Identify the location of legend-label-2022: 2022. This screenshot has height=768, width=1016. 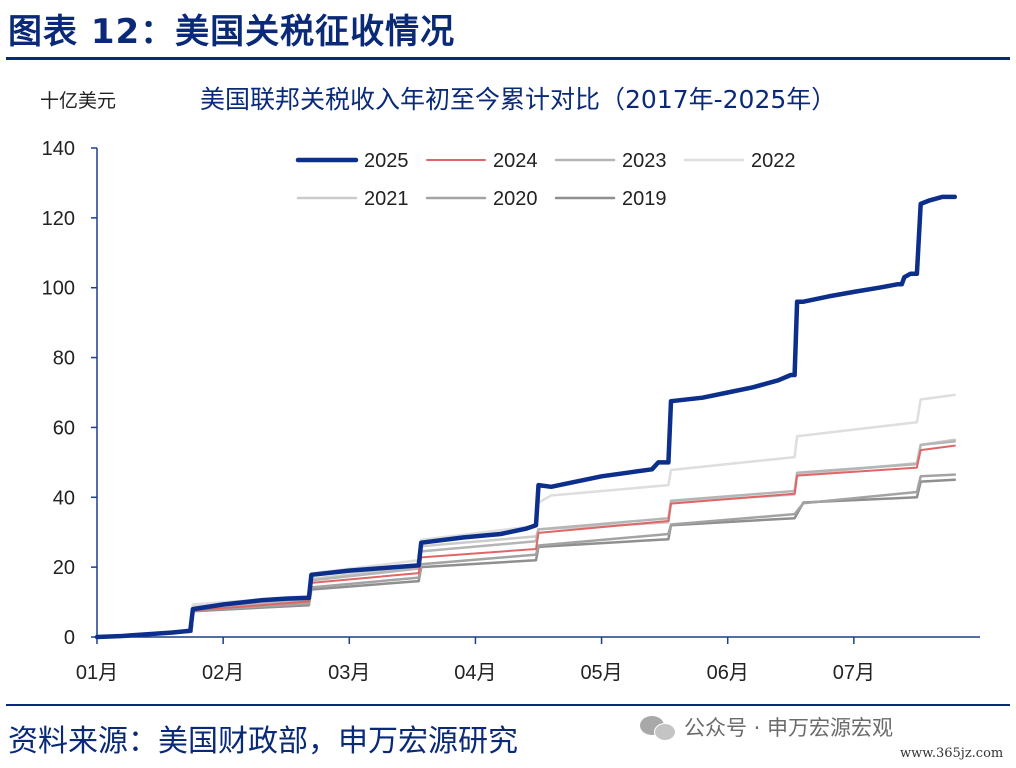
(773, 161).